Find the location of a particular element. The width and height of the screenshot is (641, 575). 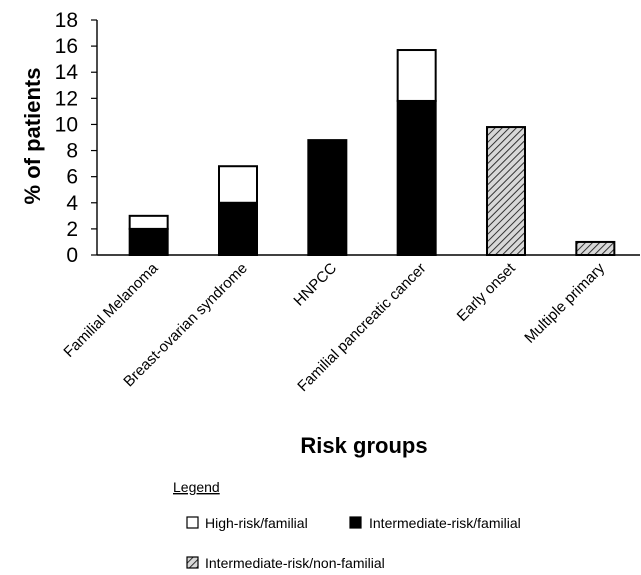

x-category-label-6: Multiple primary is located at coordinates (564, 302).